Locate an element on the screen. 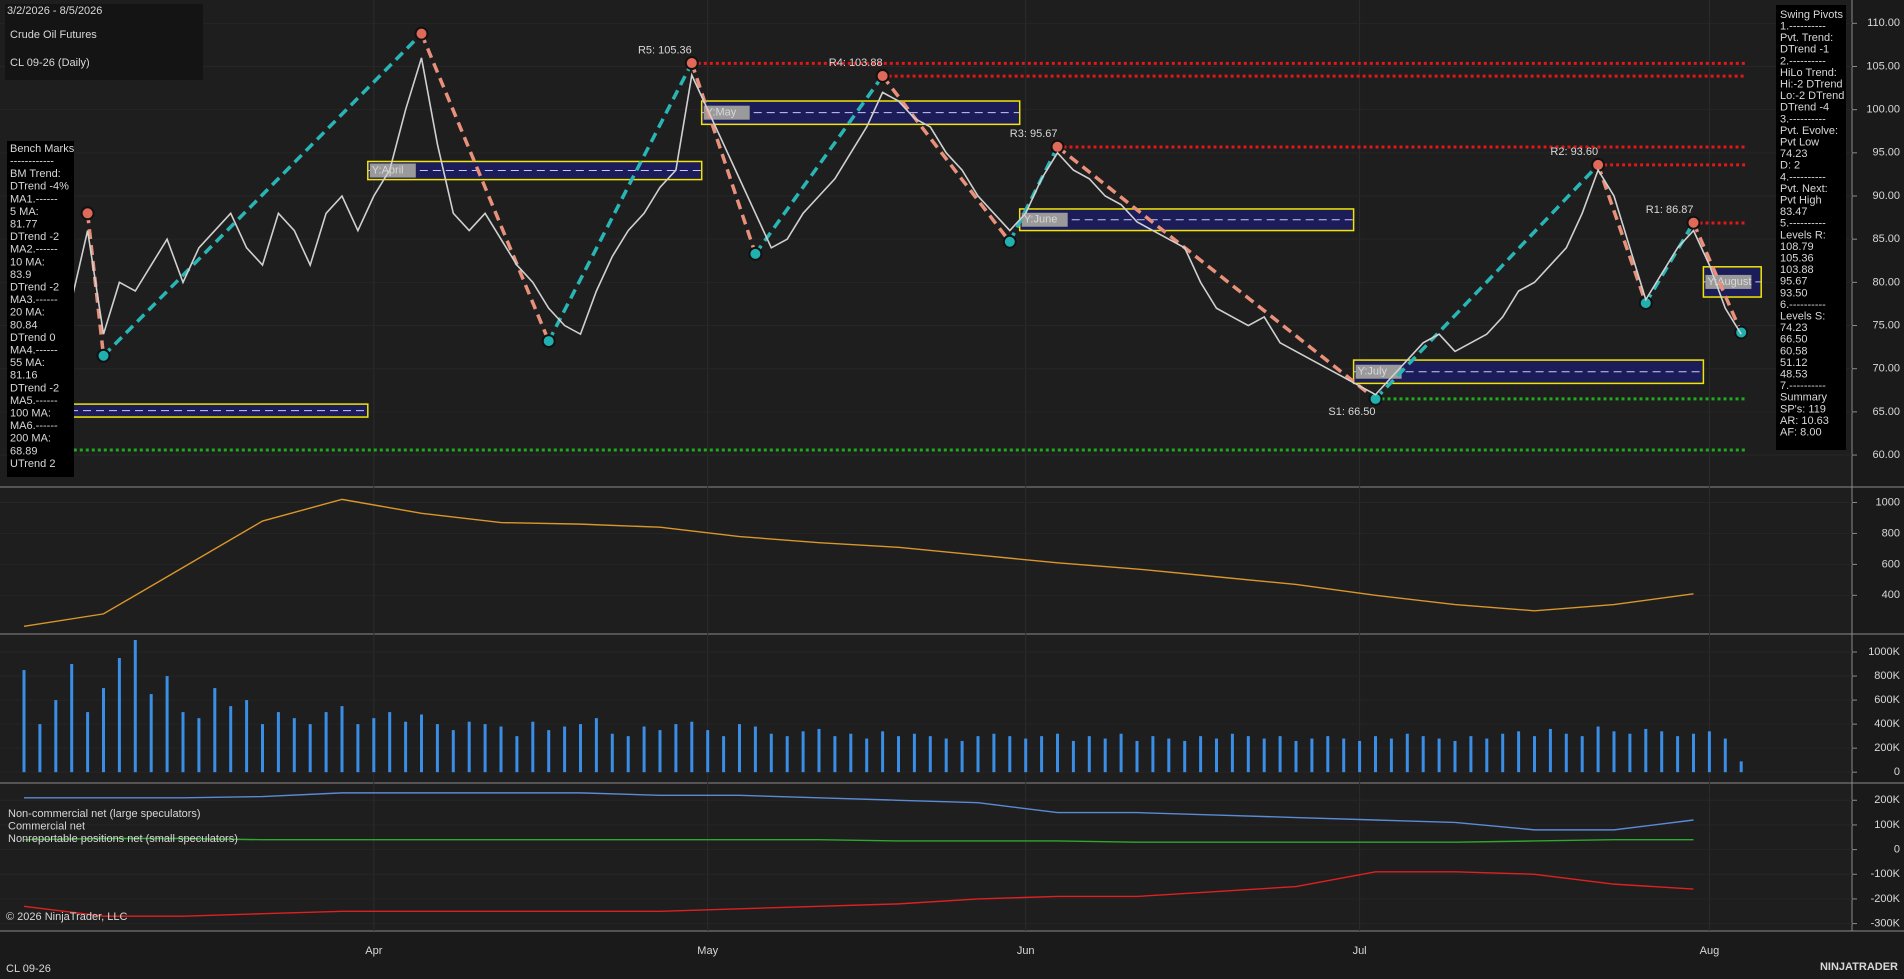 The image size is (1904, 979). symbol-label: CL 09-26 is located at coordinates (28, 969).